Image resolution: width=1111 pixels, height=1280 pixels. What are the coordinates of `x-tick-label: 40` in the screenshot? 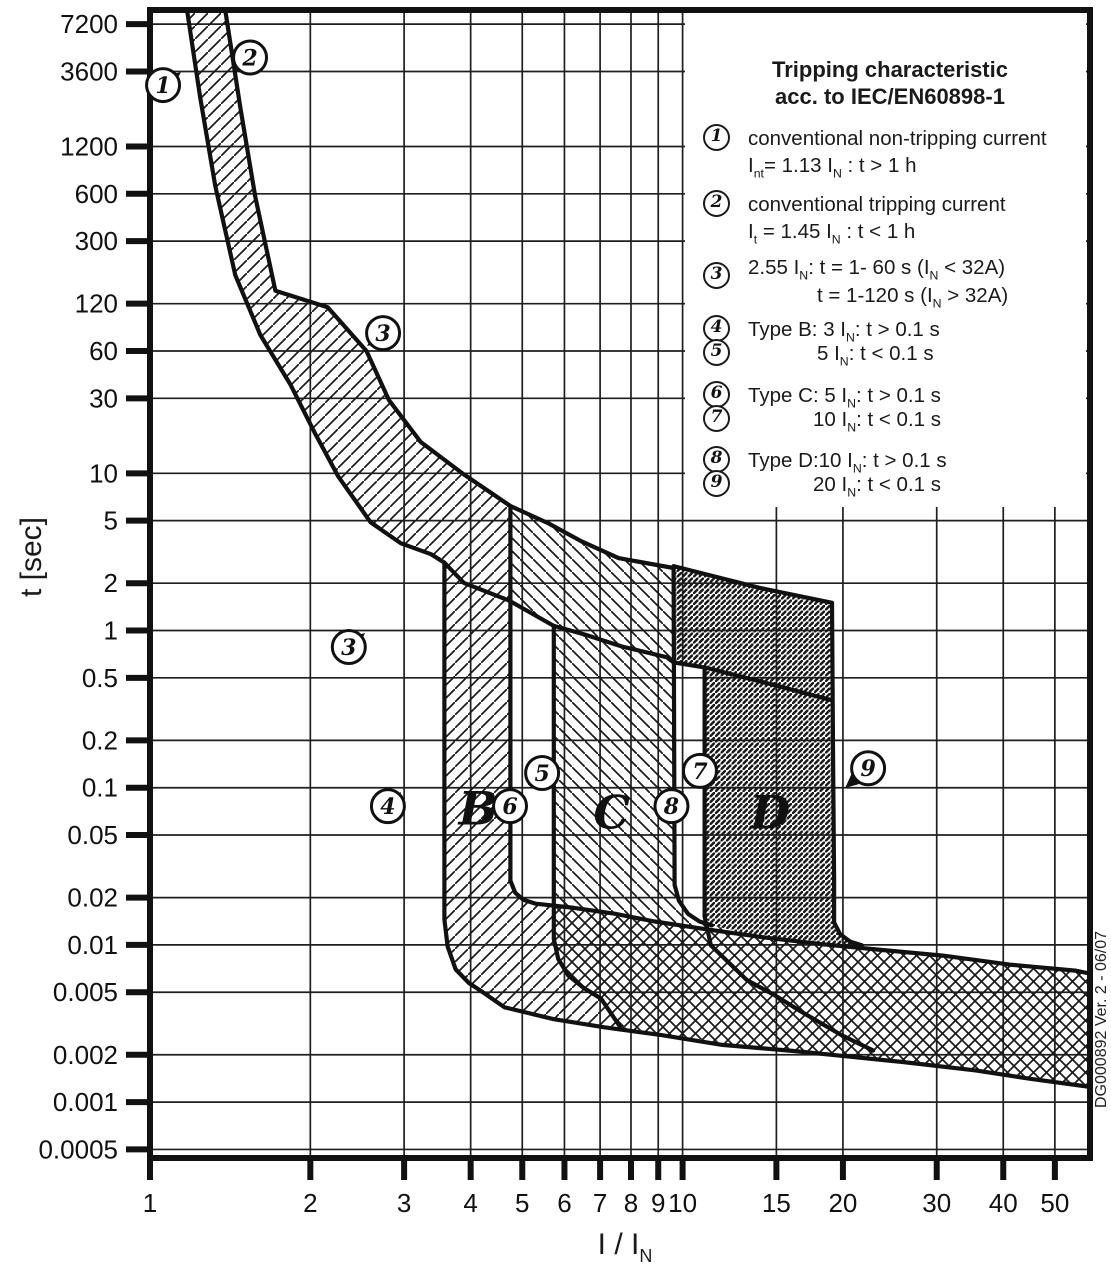 It's located at (1003, 1203).